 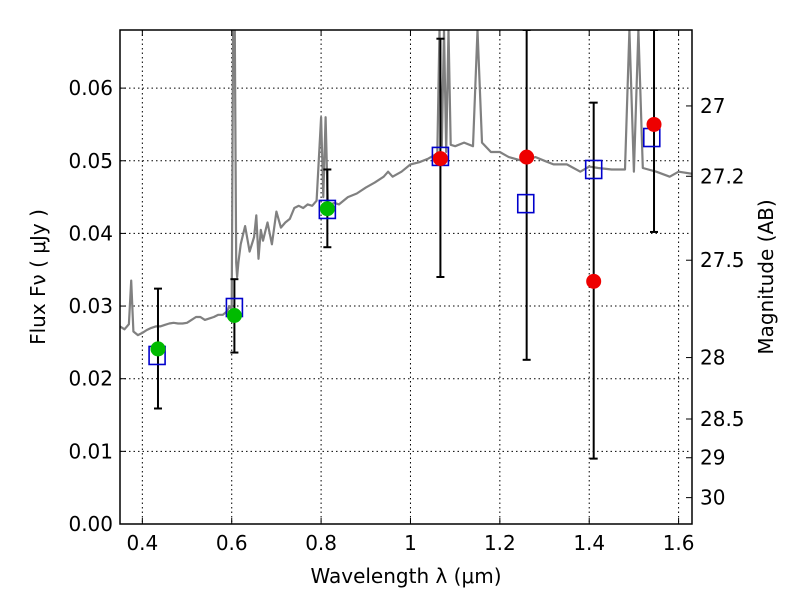 What do you see at coordinates (410, 543) in the screenshot?
I see `x-tick-label: 1` at bounding box center [410, 543].